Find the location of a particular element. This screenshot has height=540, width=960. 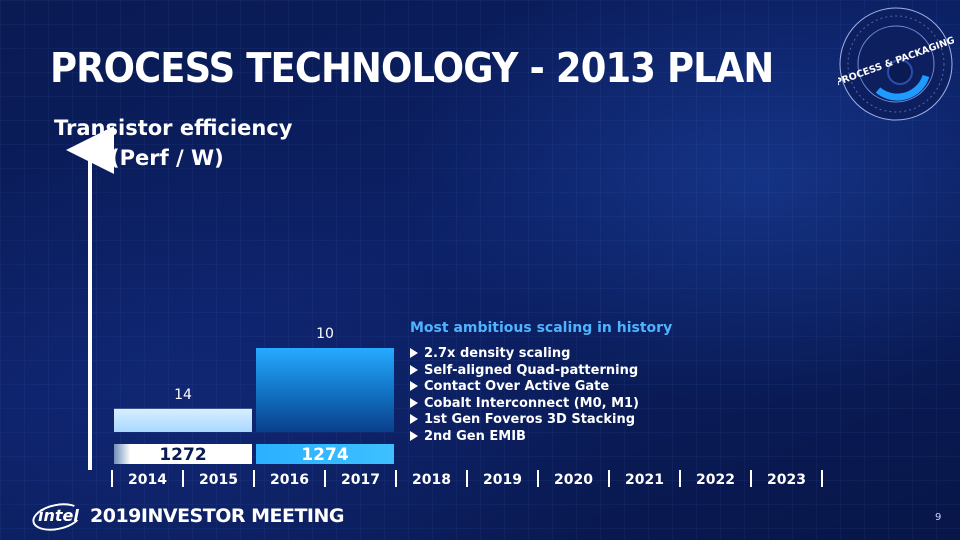

year-label: 2020 is located at coordinates (573, 480).